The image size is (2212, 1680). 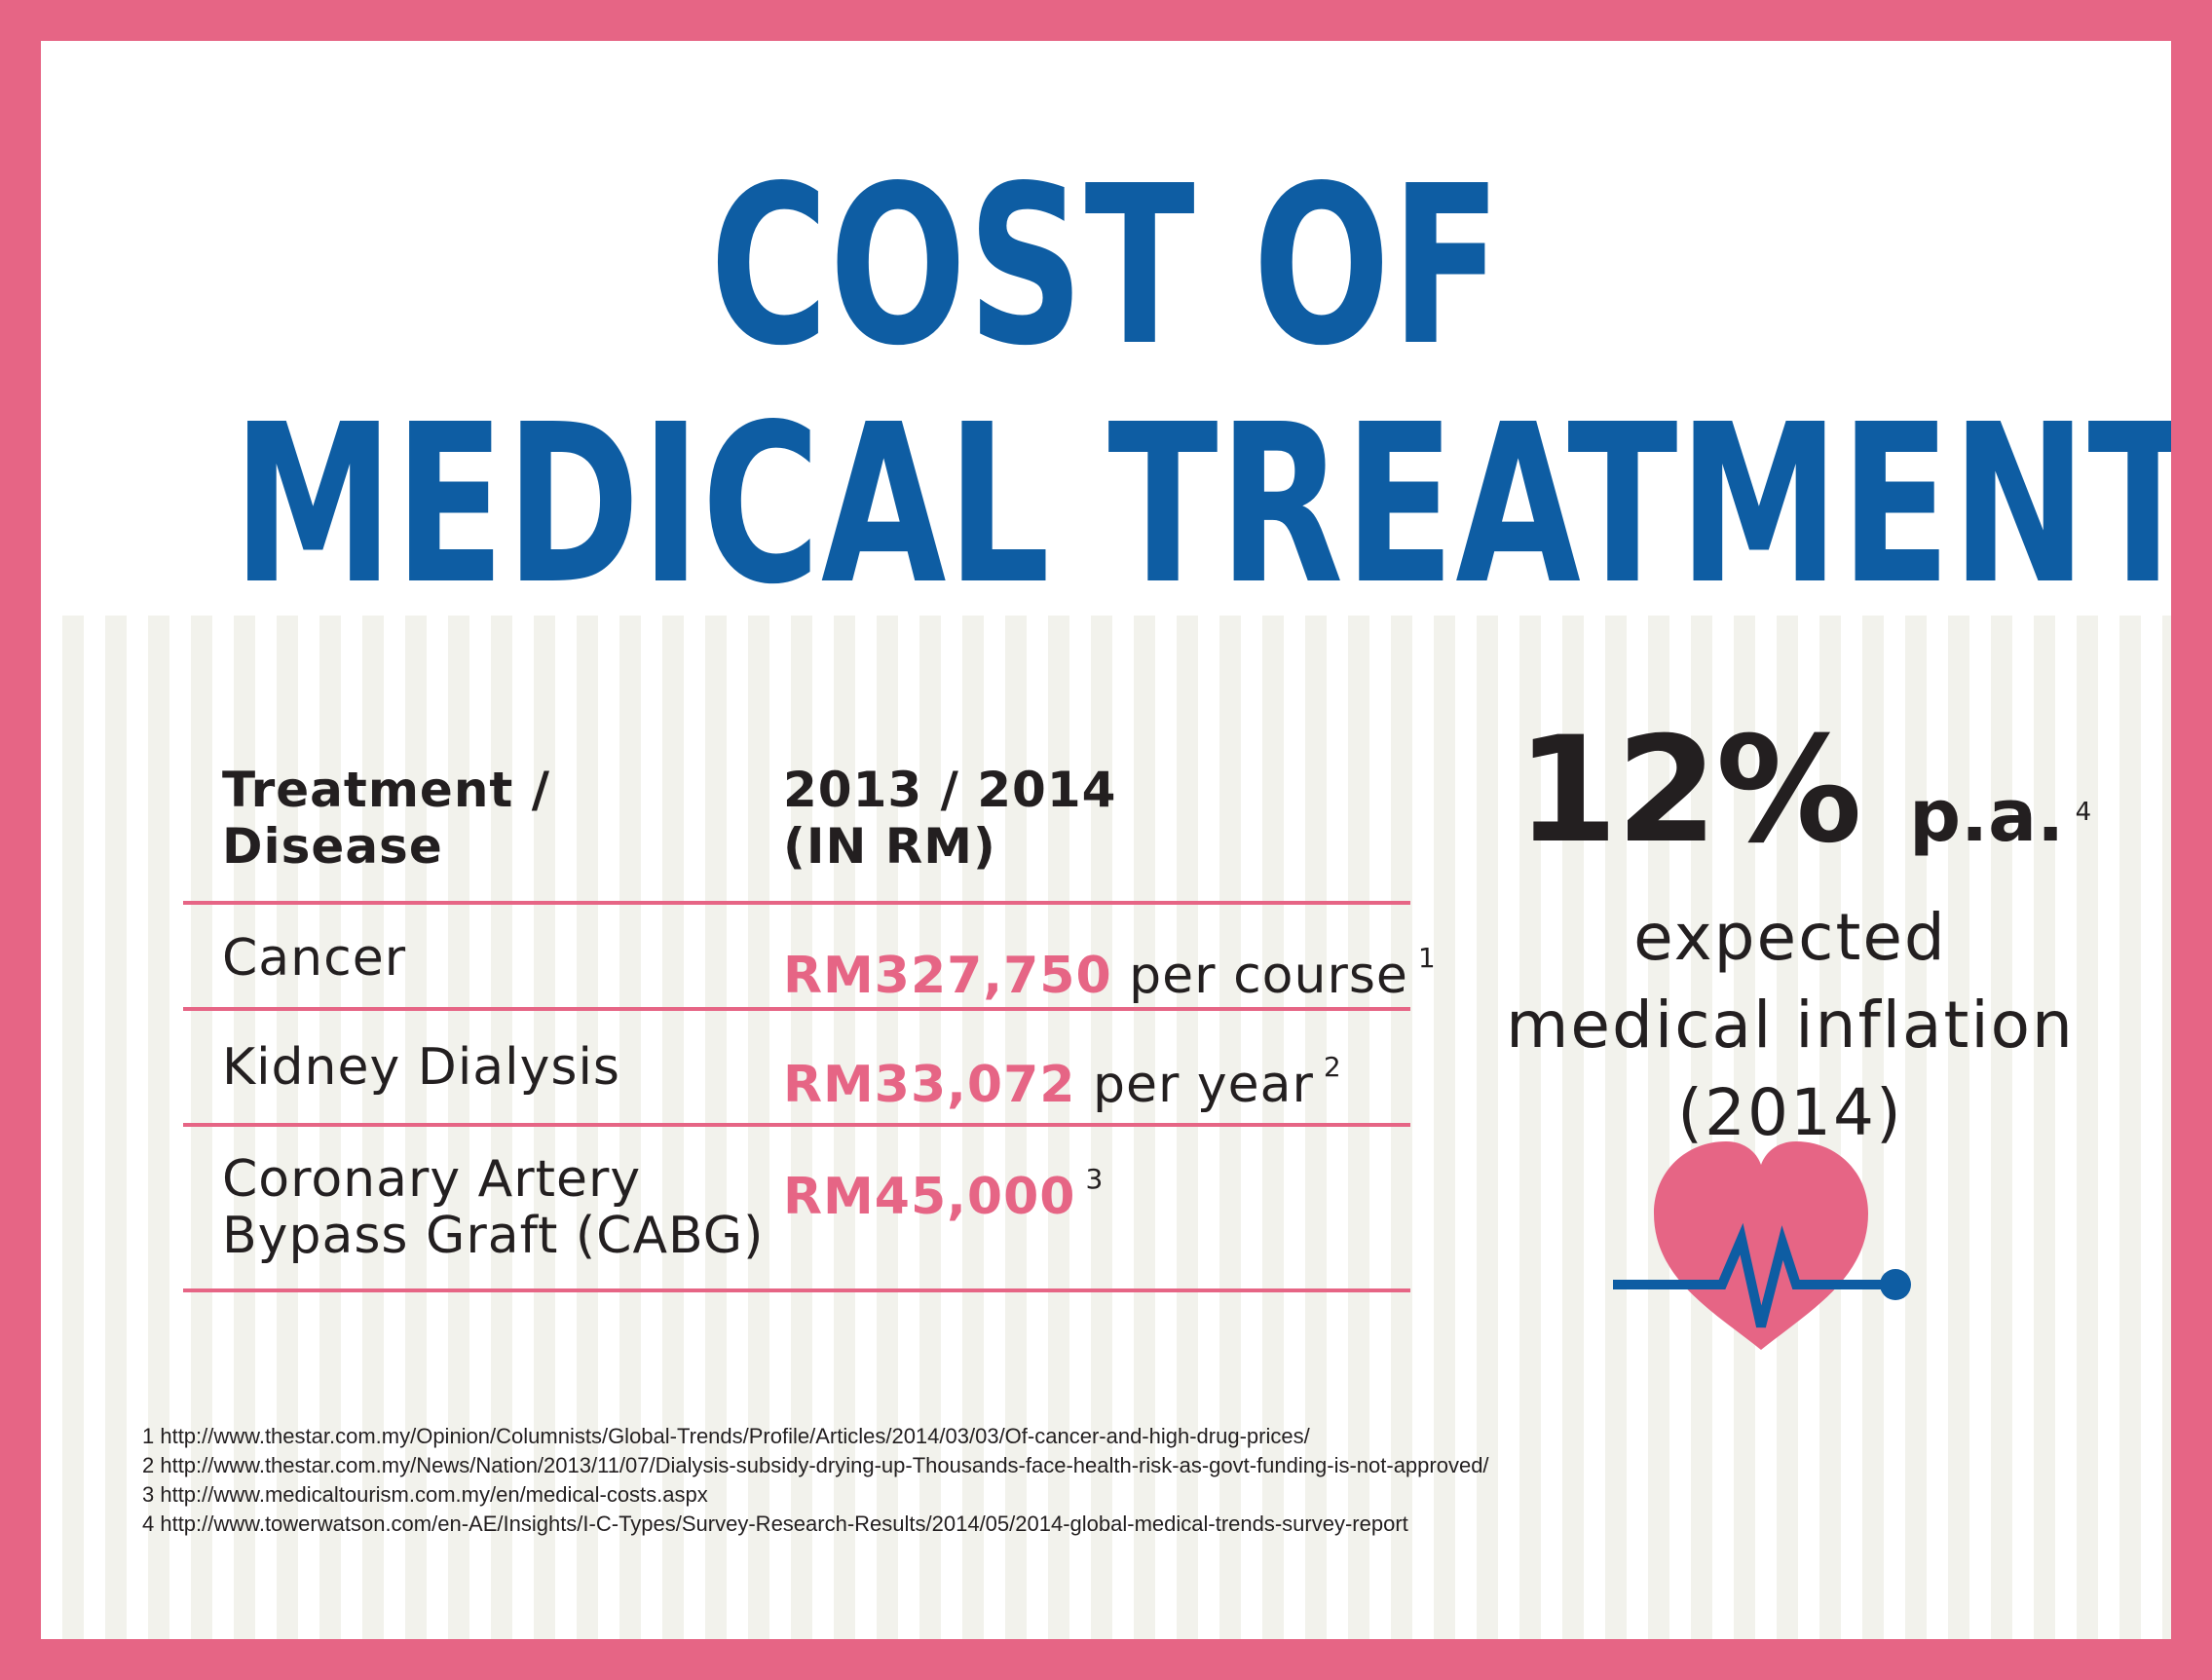 What do you see at coordinates (1202, 505) in the screenshot?
I see `title-line-2: MEDICAL TREATMENT` at bounding box center [1202, 505].